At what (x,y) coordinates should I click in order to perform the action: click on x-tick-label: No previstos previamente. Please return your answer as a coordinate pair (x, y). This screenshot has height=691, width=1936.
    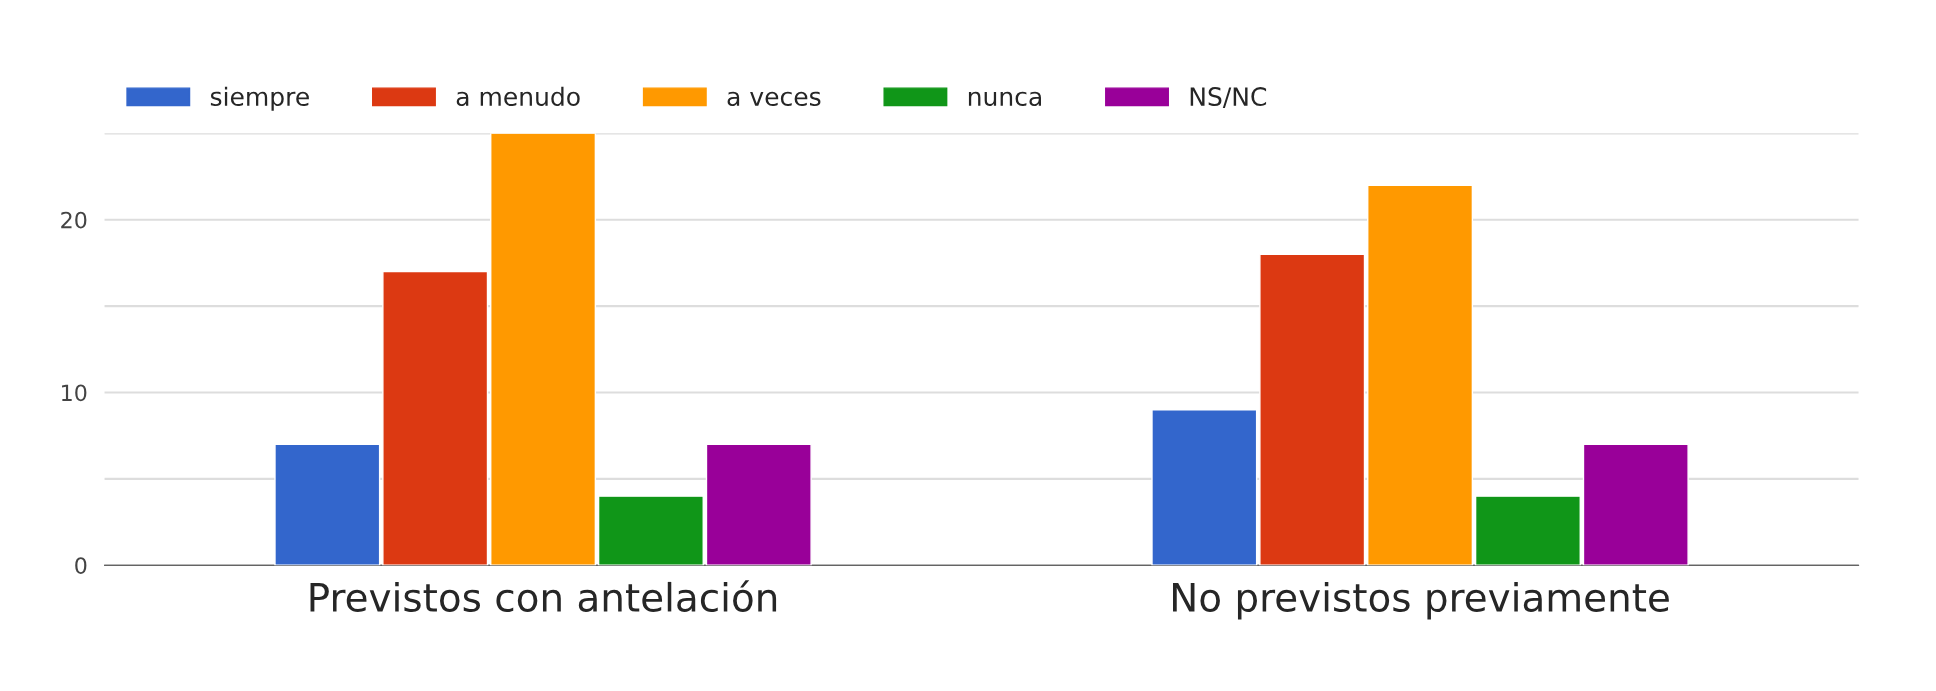
    Looking at the image, I should click on (1421, 600).